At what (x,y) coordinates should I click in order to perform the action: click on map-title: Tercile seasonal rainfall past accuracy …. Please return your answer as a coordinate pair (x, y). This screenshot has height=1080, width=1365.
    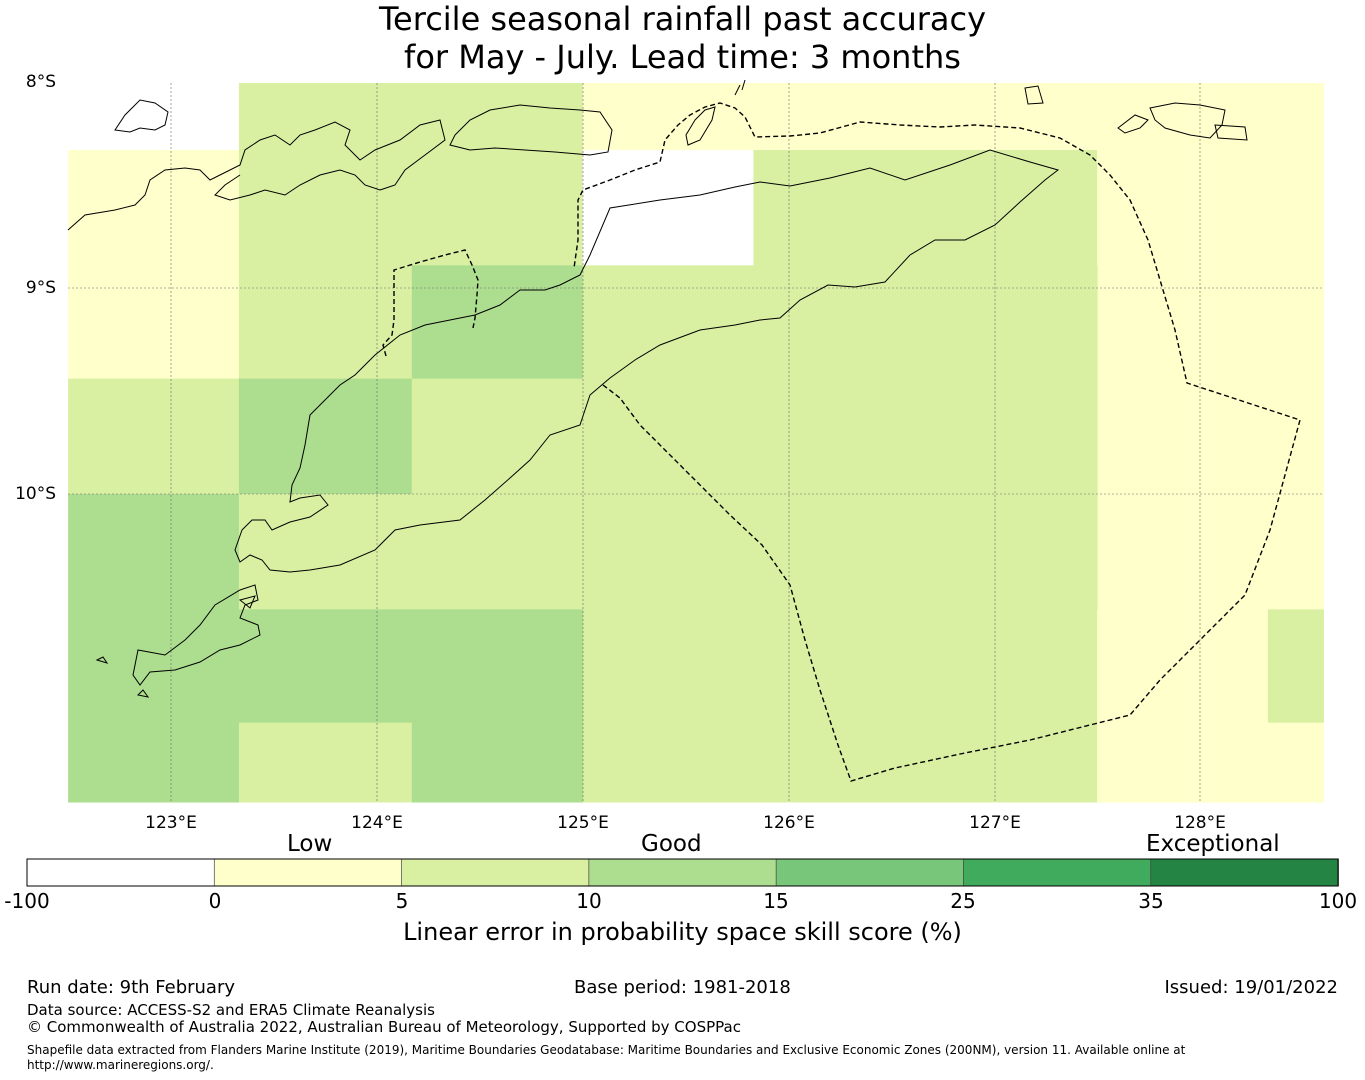
    Looking at the image, I should click on (682, 38).